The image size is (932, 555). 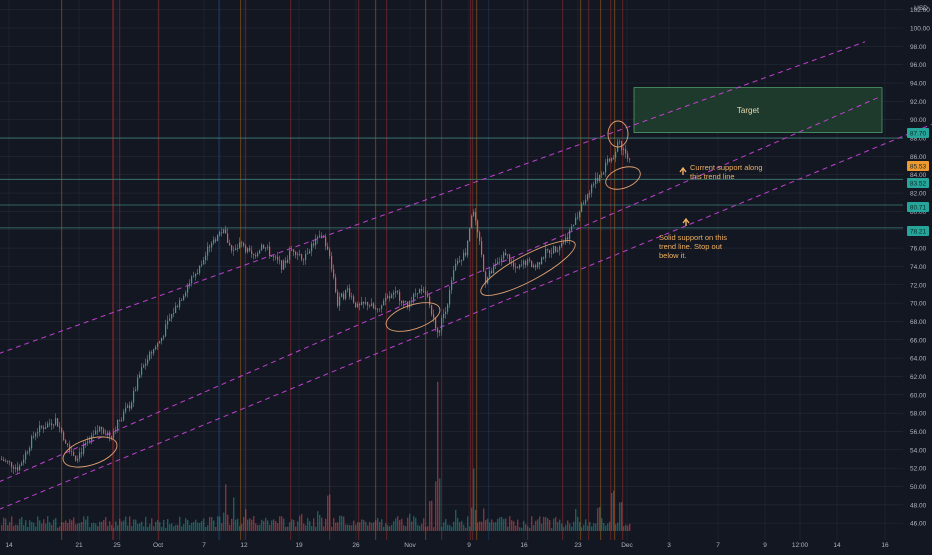 What do you see at coordinates (204, 545) in the screenshot?
I see `time-tick-label: 7` at bounding box center [204, 545].